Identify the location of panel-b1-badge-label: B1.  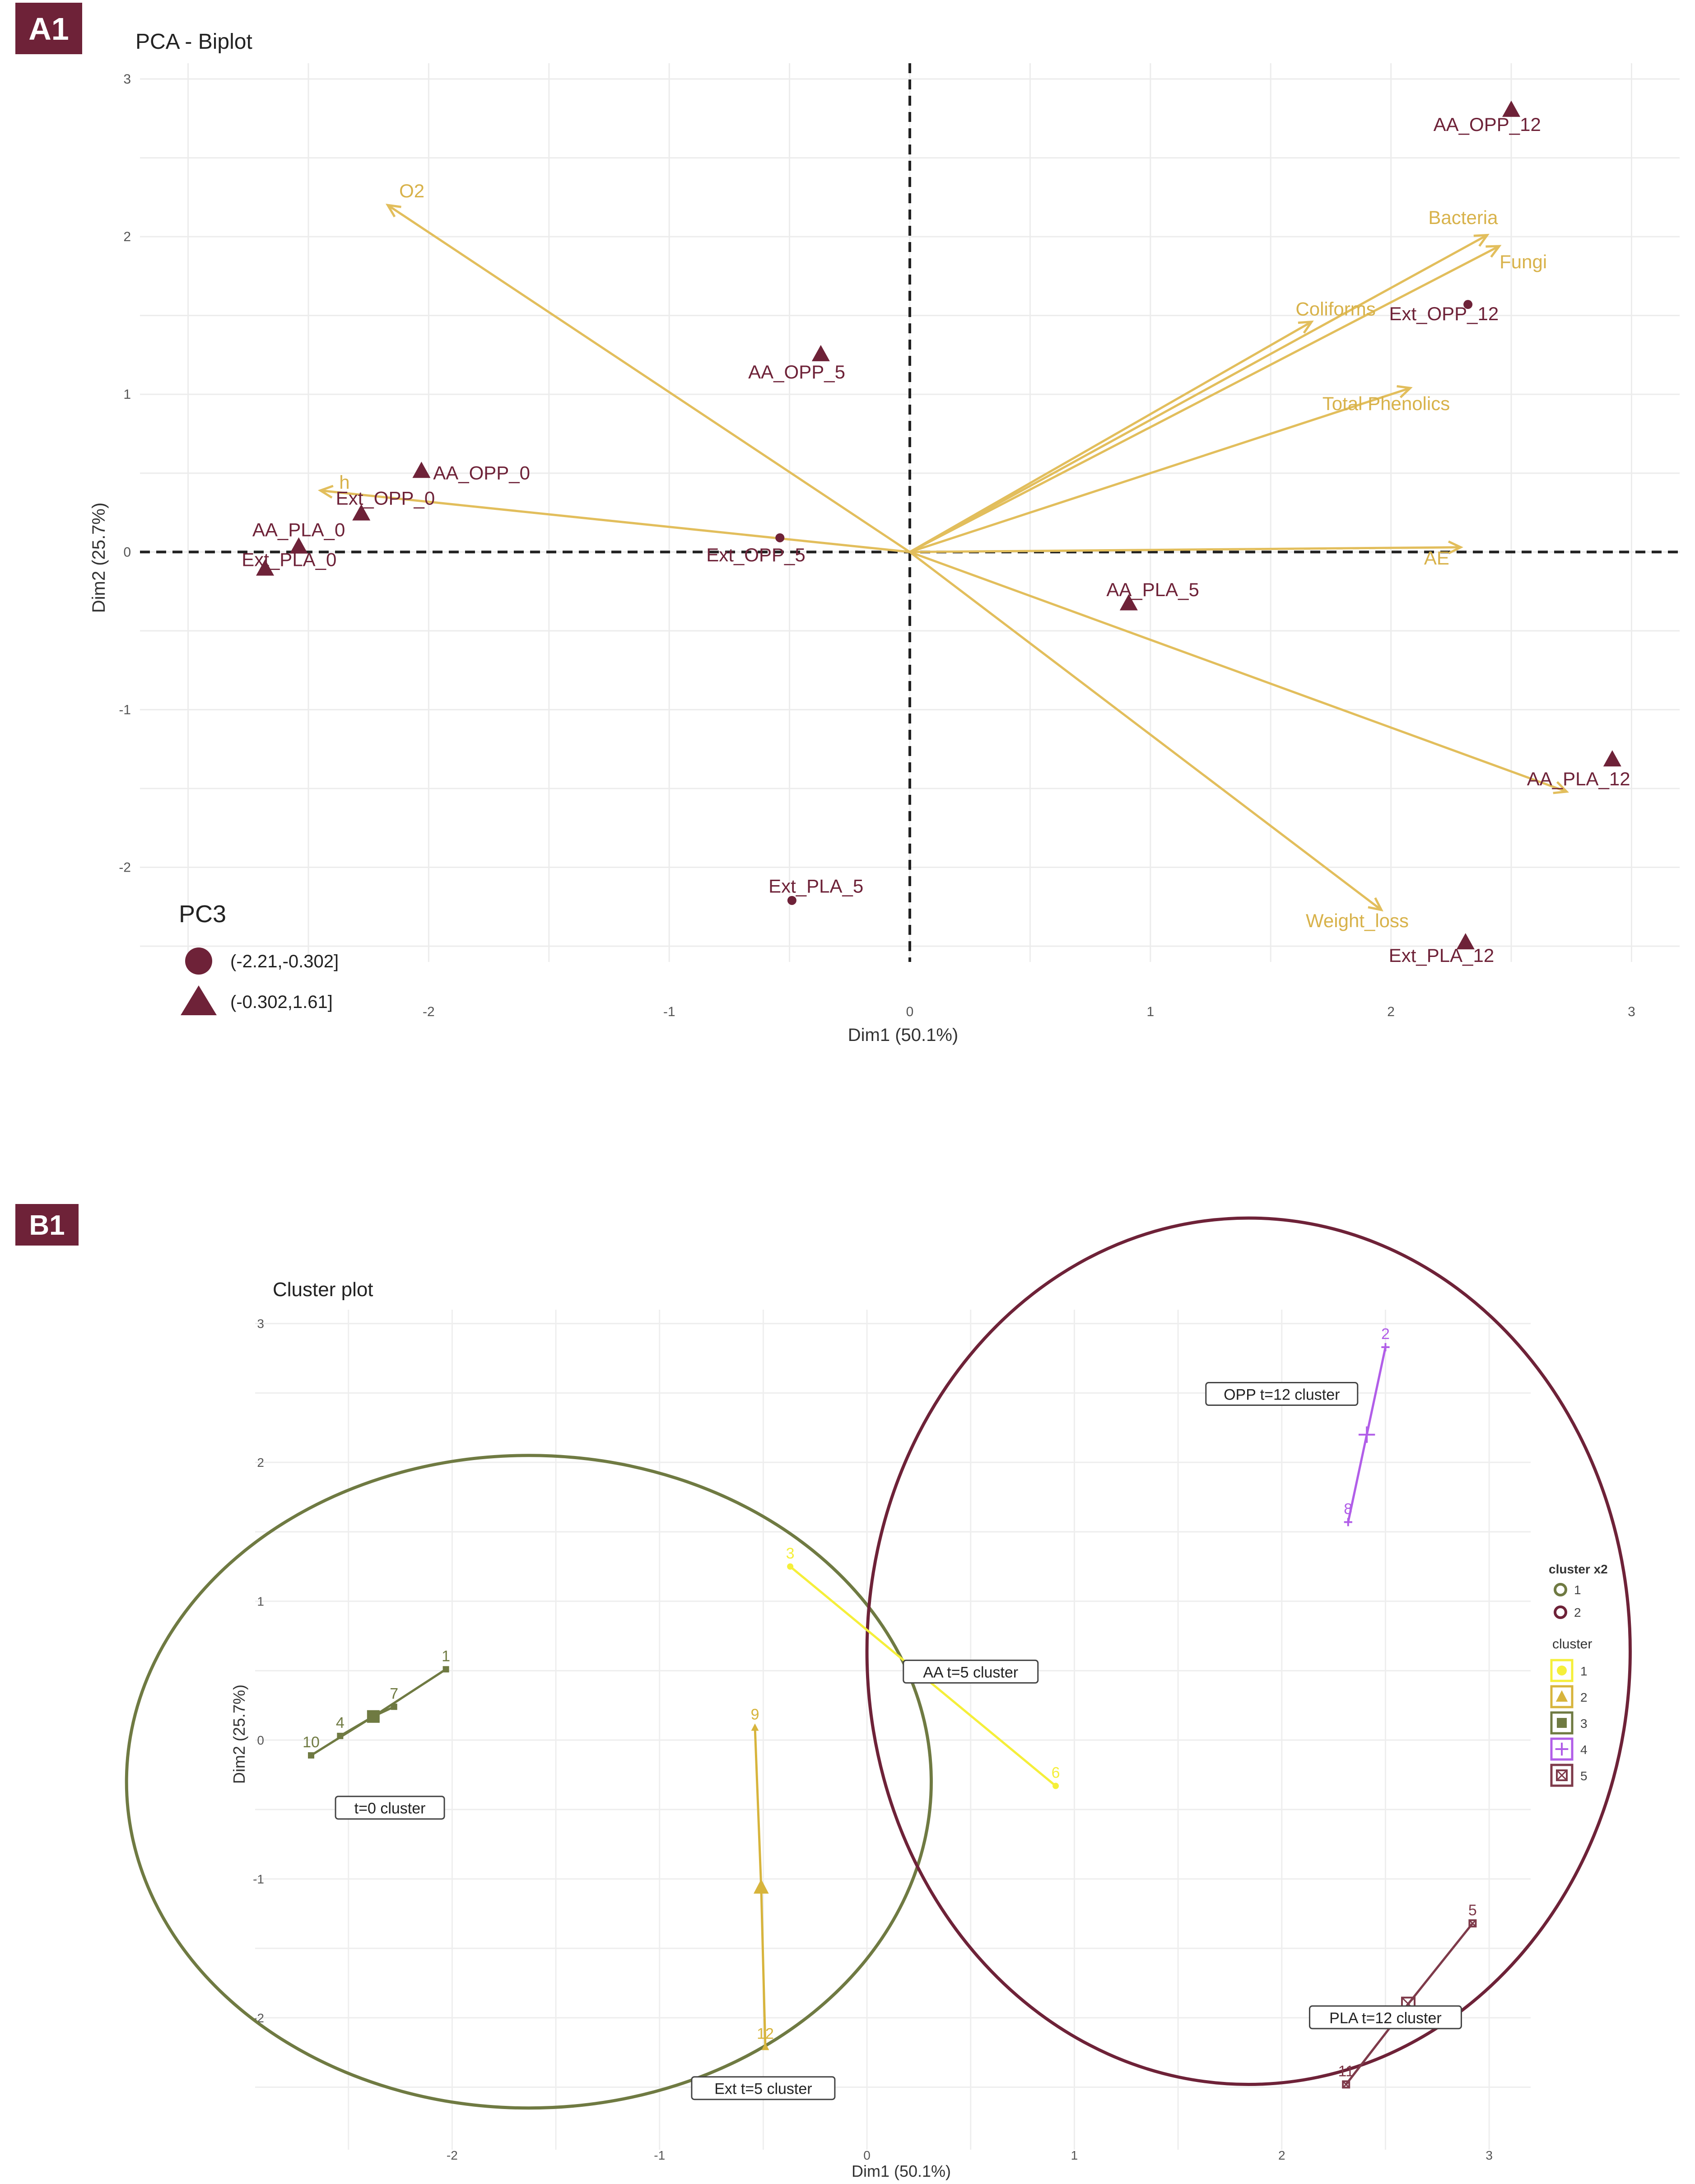
(47, 1225).